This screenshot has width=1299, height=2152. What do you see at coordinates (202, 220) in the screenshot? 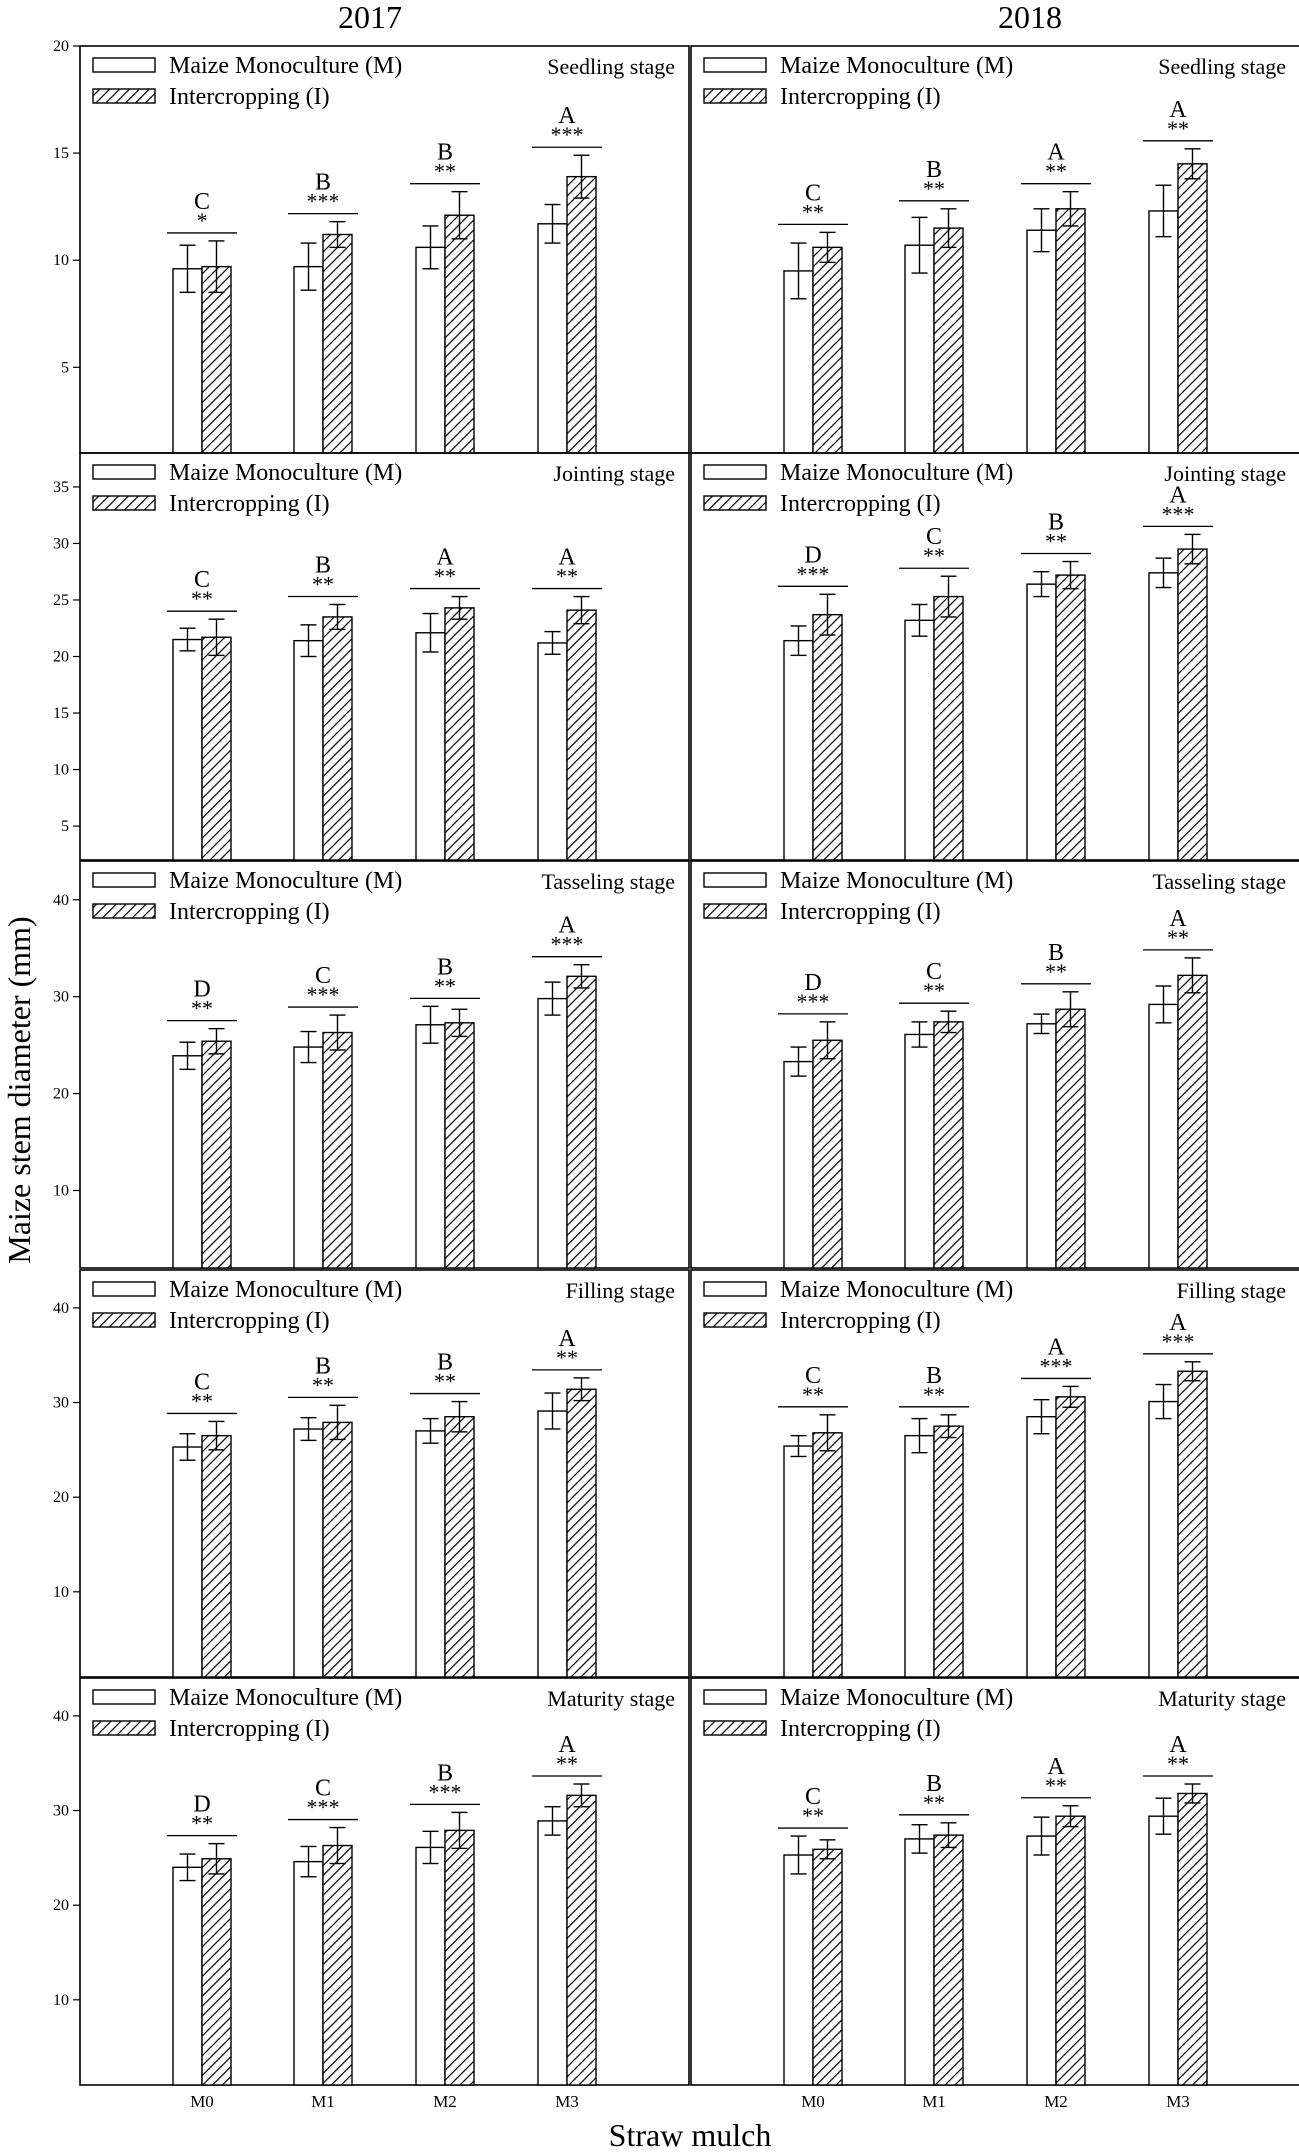
I see `significance-stars: *` at bounding box center [202, 220].